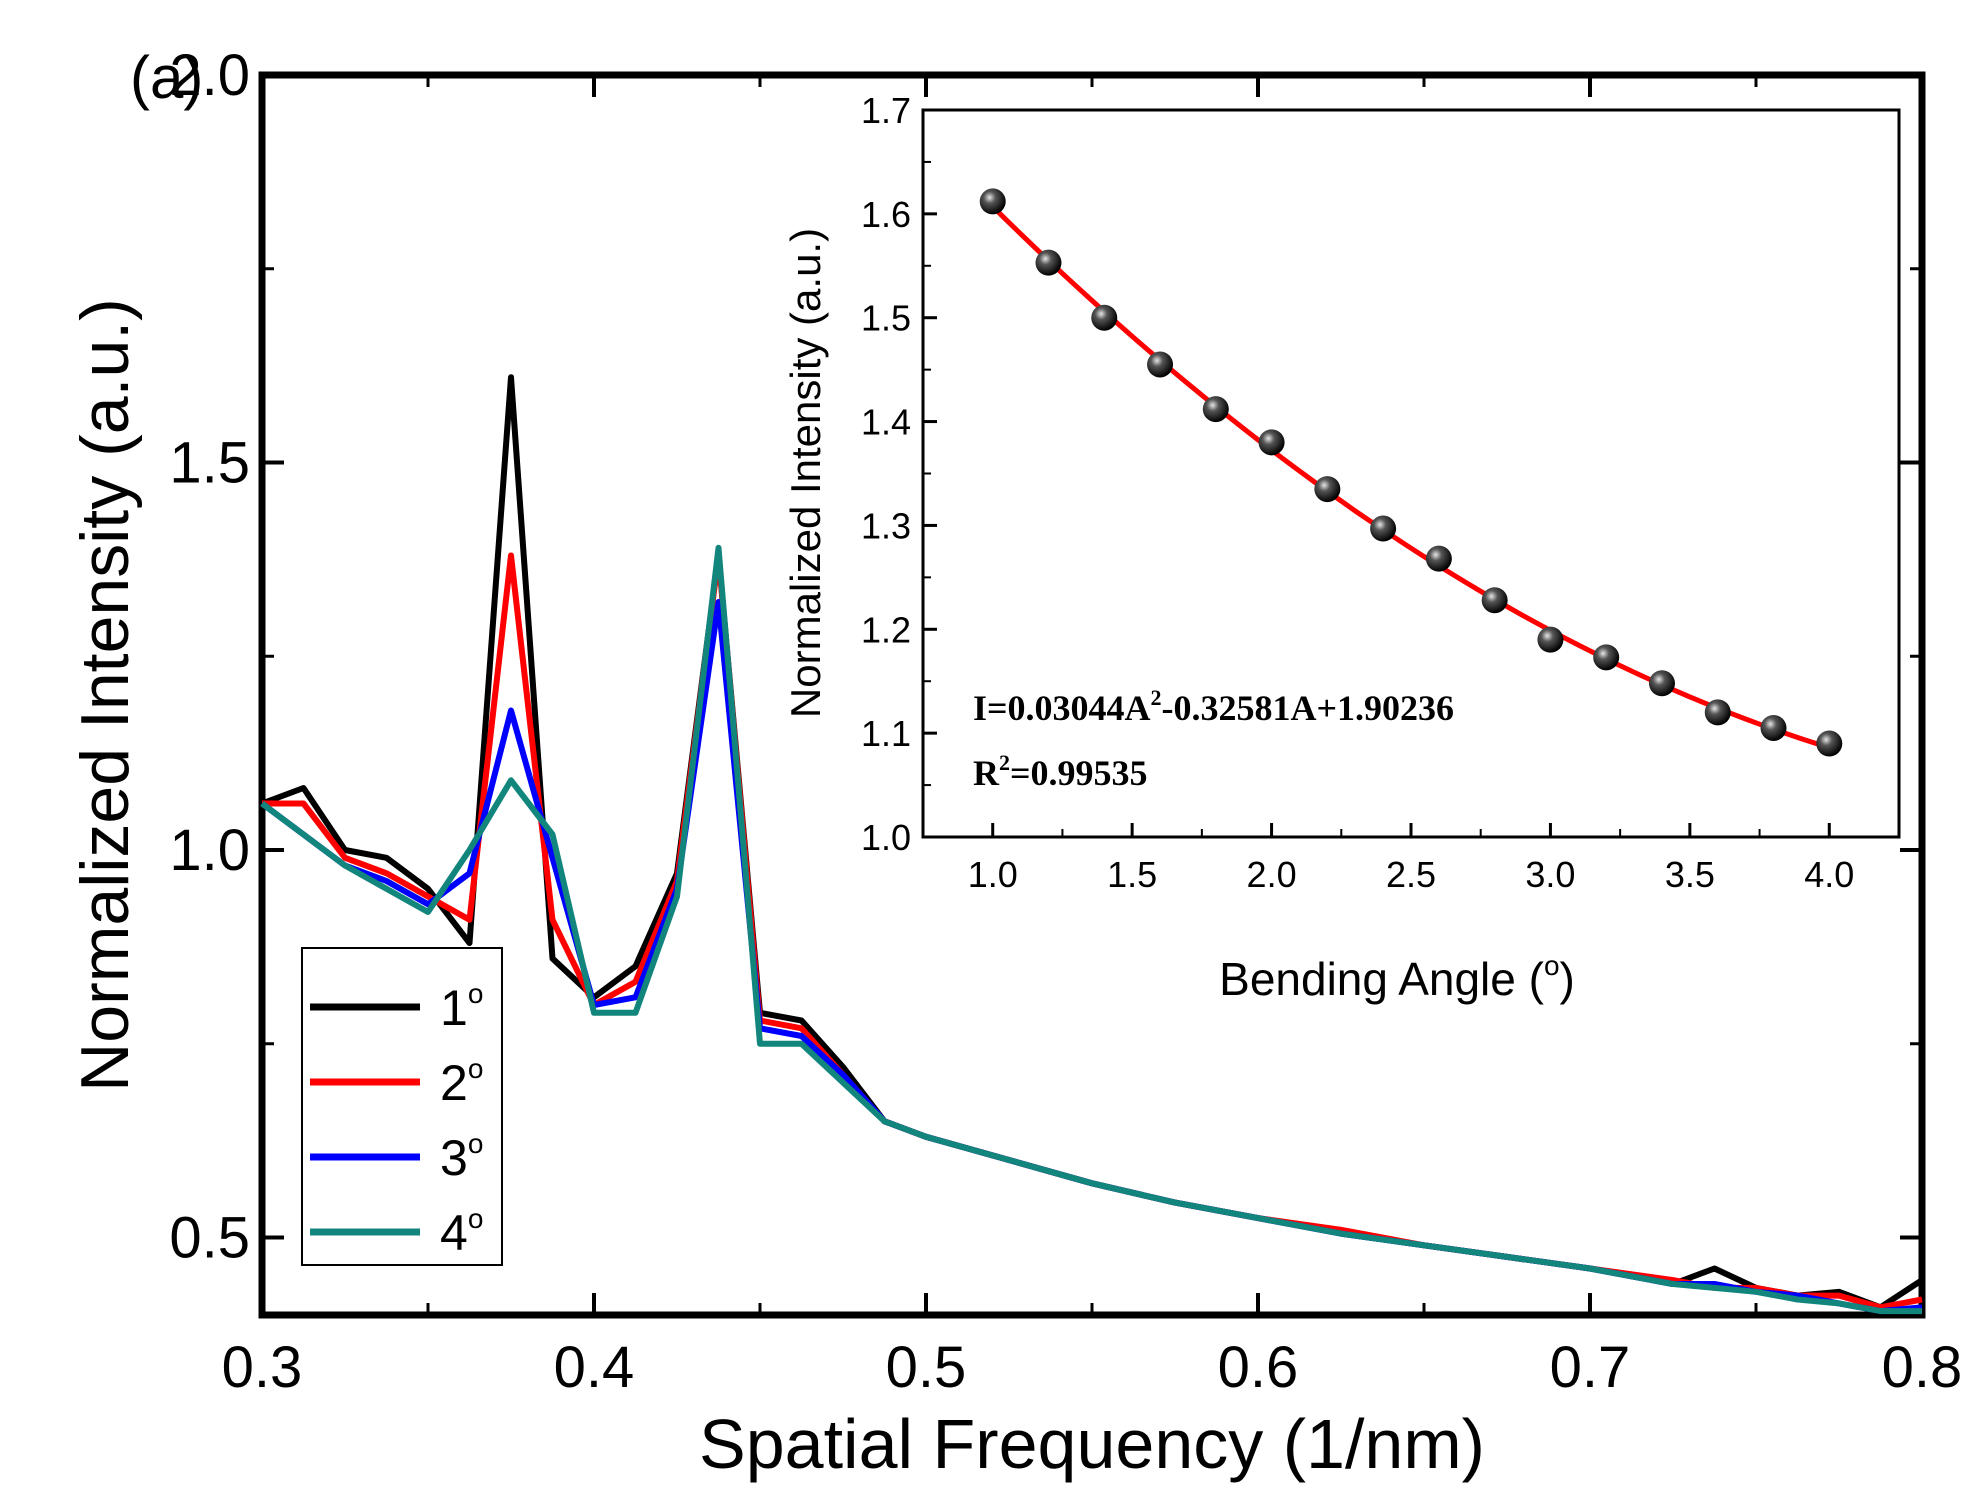 The image size is (1975, 1502). I want to click on inset-x-tick-label: 2.5, so click(1411, 874).